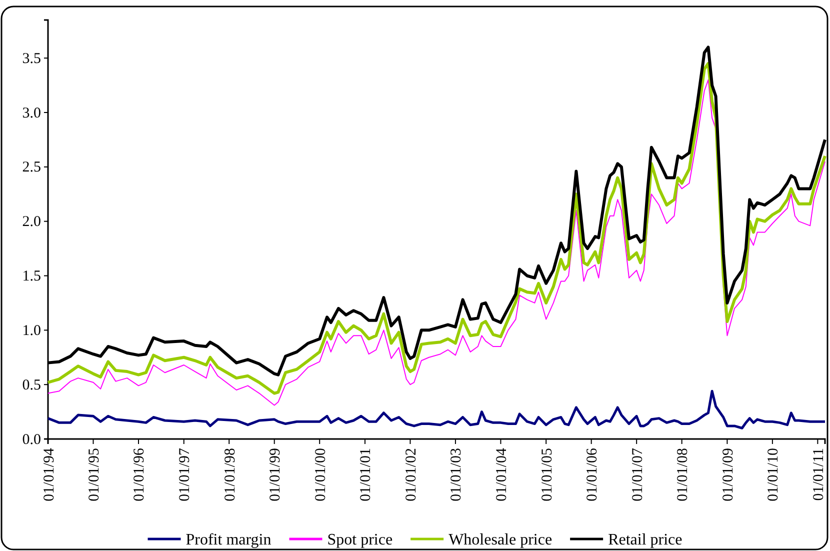 This screenshot has width=830, height=551. I want to click on x-tick-label: 01/01/07, so click(638, 475).